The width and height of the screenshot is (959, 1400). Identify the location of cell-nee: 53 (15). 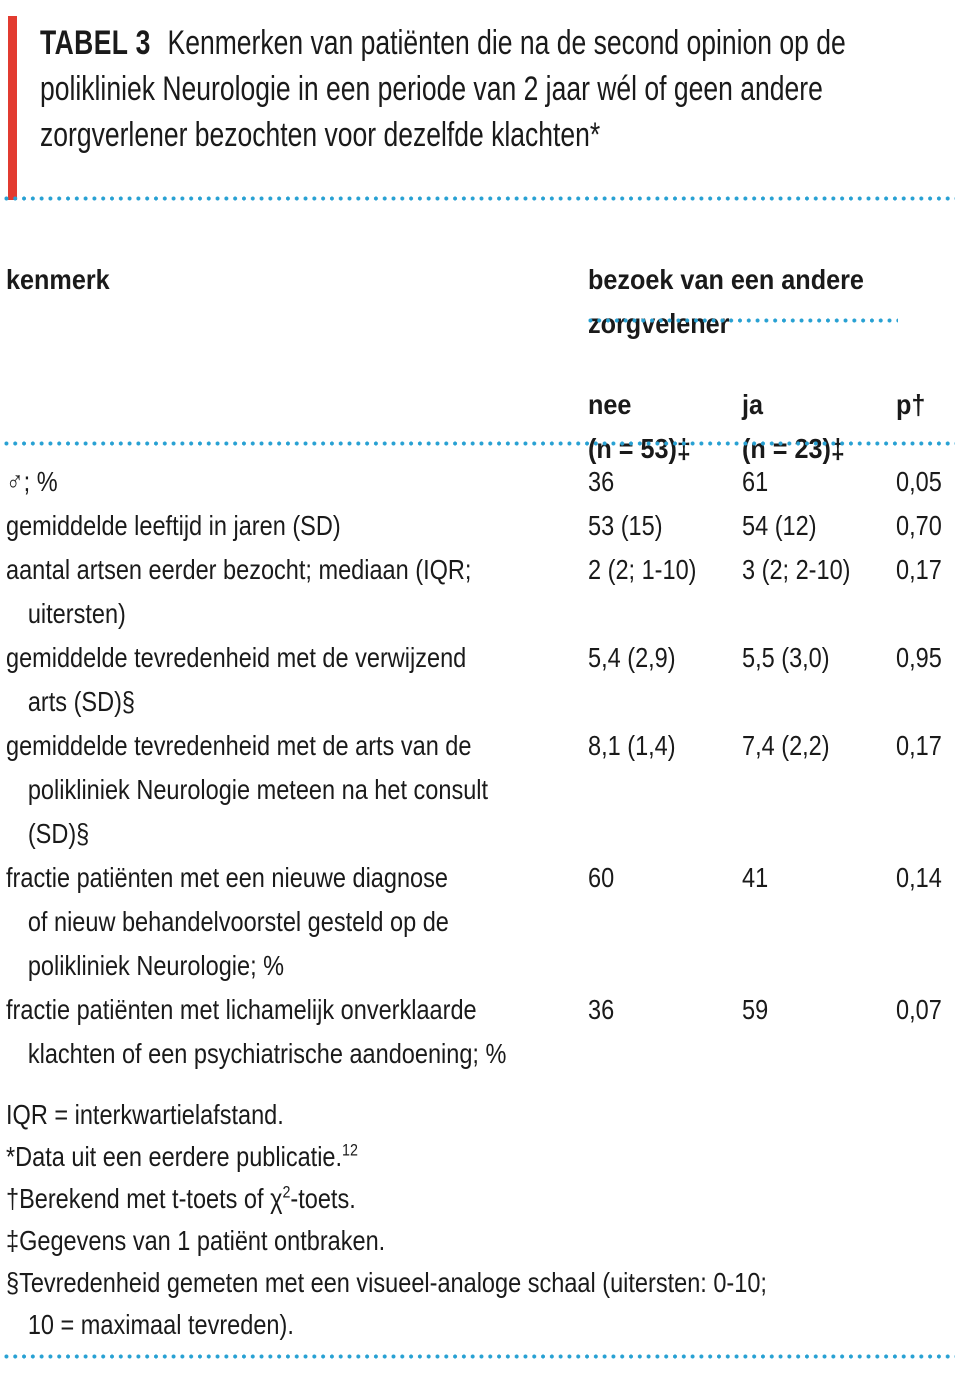
(625, 525).